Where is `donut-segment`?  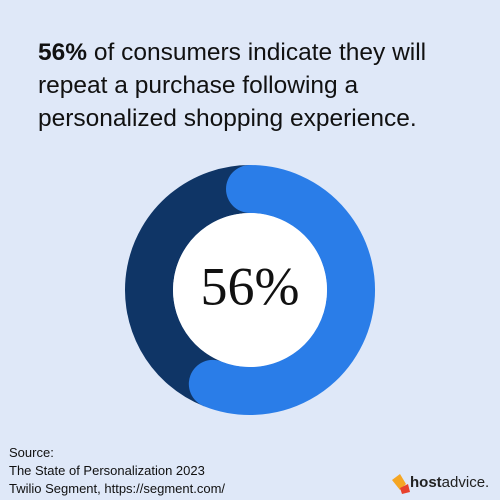 donut-segment is located at coordinates (188, 286).